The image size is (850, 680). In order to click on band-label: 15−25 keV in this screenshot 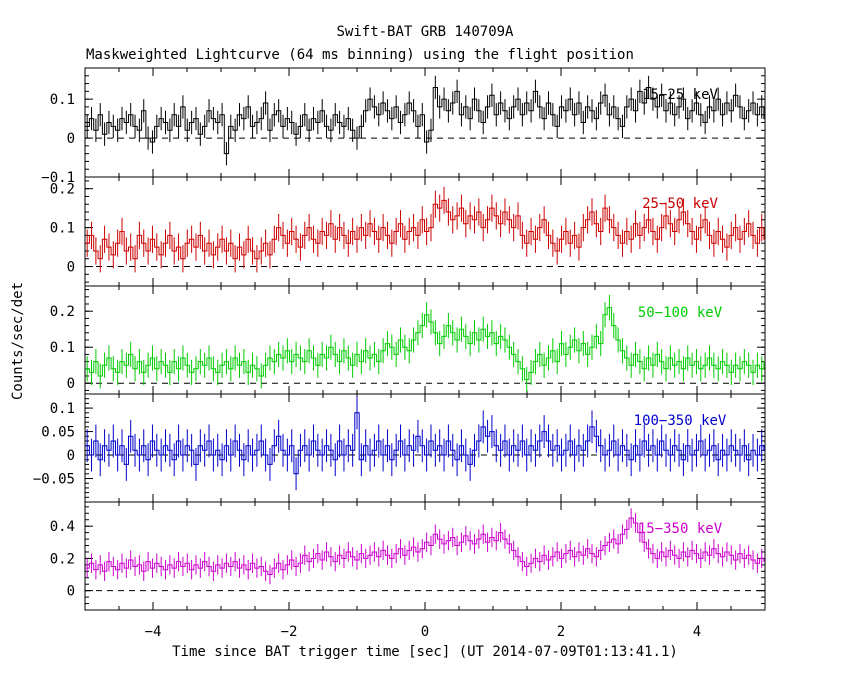, I will do `click(680, 95)`.